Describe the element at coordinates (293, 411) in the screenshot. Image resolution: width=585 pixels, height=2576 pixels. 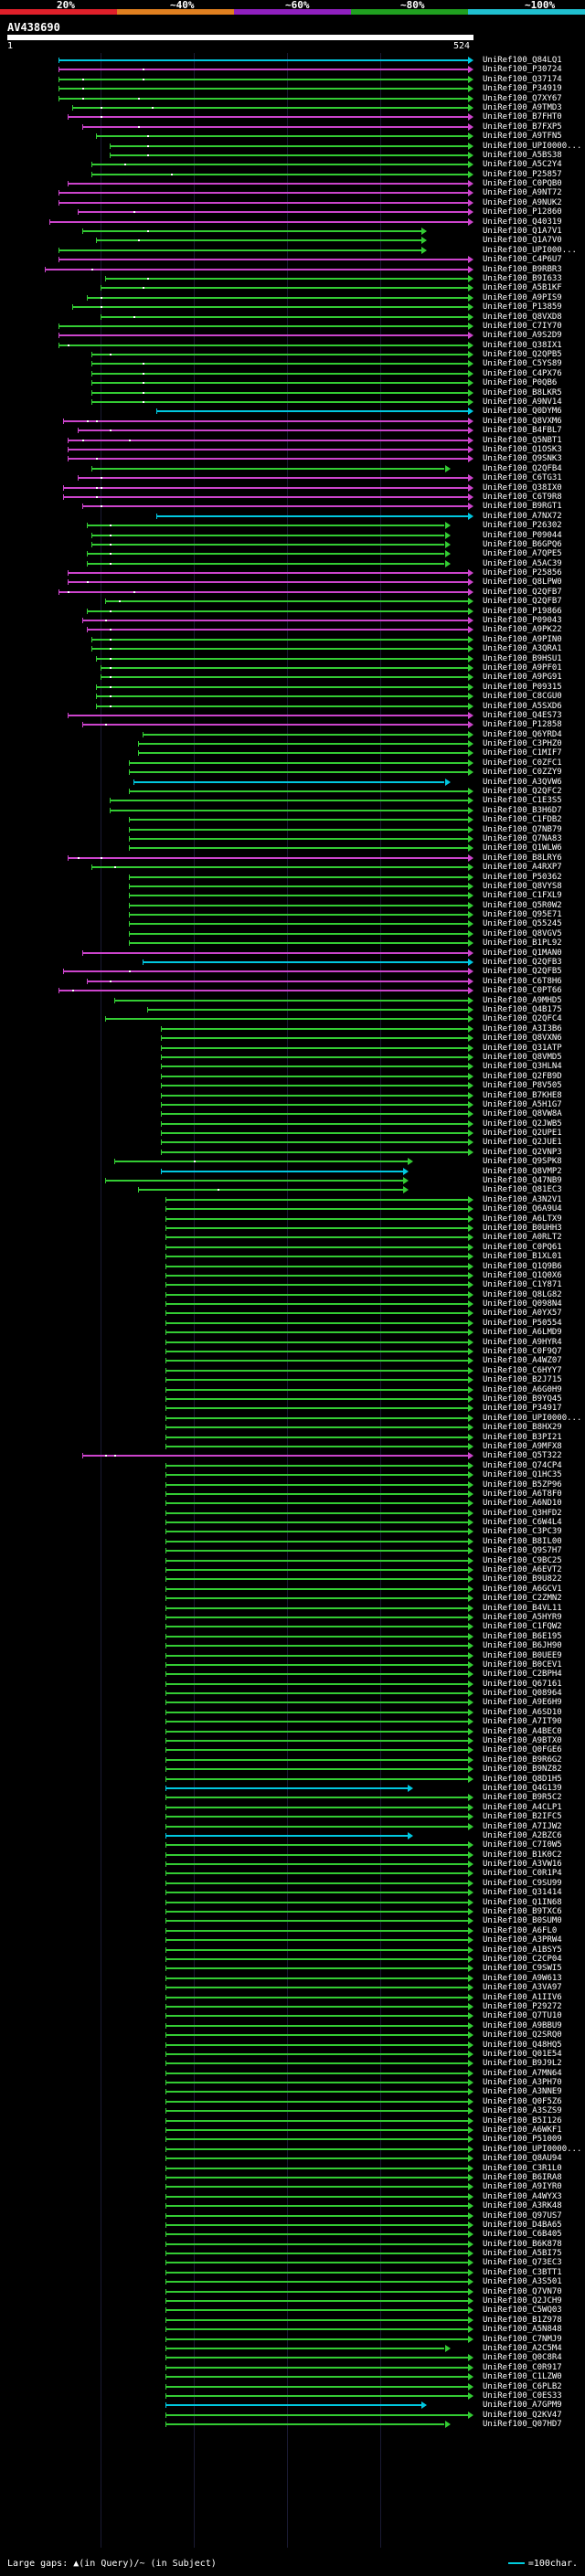
I see `hit-row: UniRef100_Q0DYM6` at that location.